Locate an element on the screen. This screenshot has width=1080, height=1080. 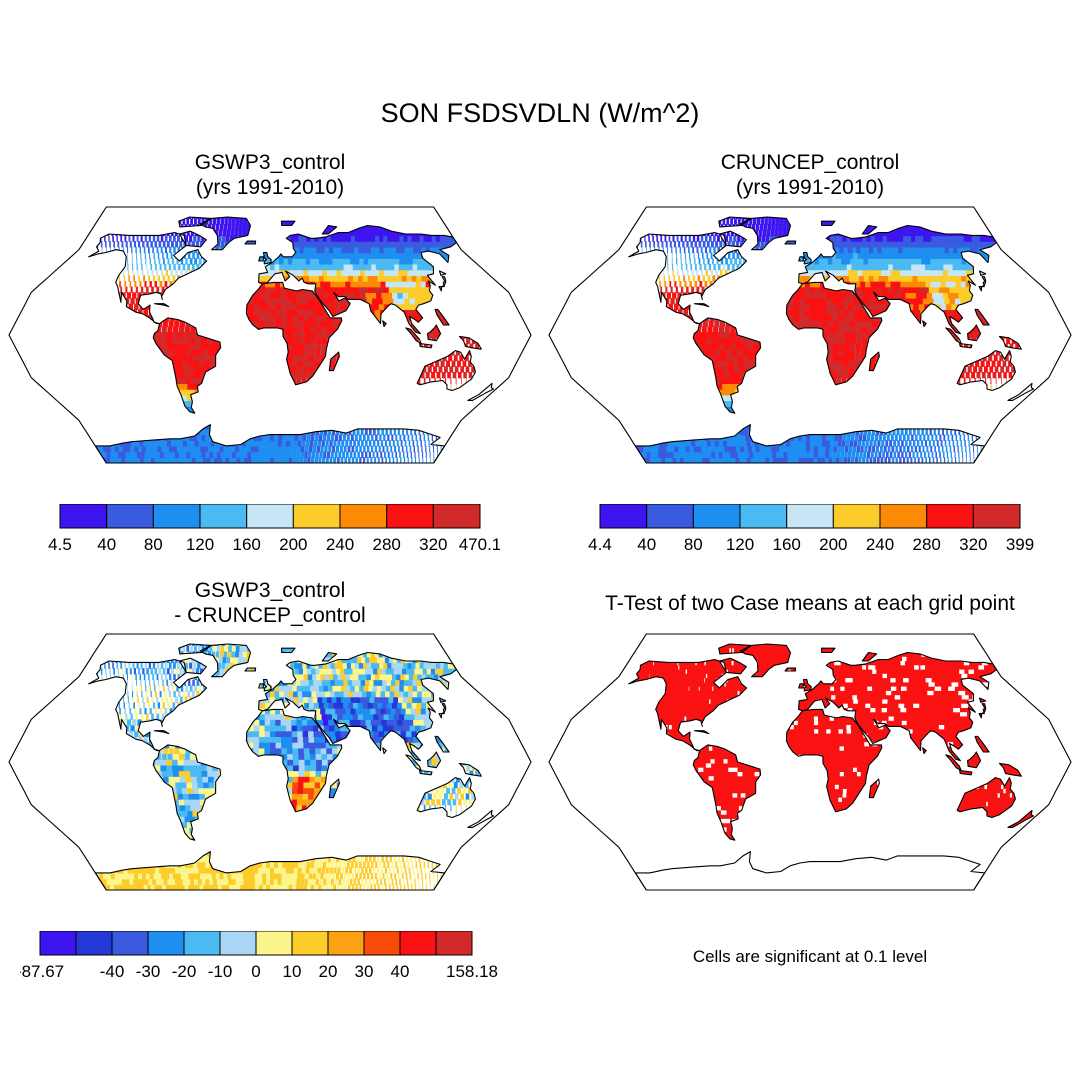
coastlines is located at coordinates (291, 340).